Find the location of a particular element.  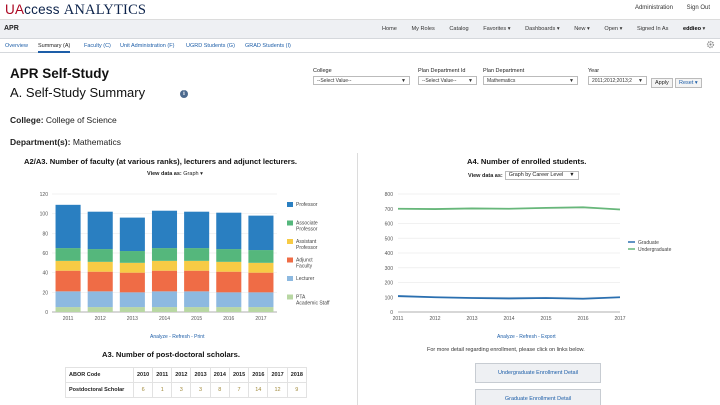

apply-button: Apply is located at coordinates (662, 83).